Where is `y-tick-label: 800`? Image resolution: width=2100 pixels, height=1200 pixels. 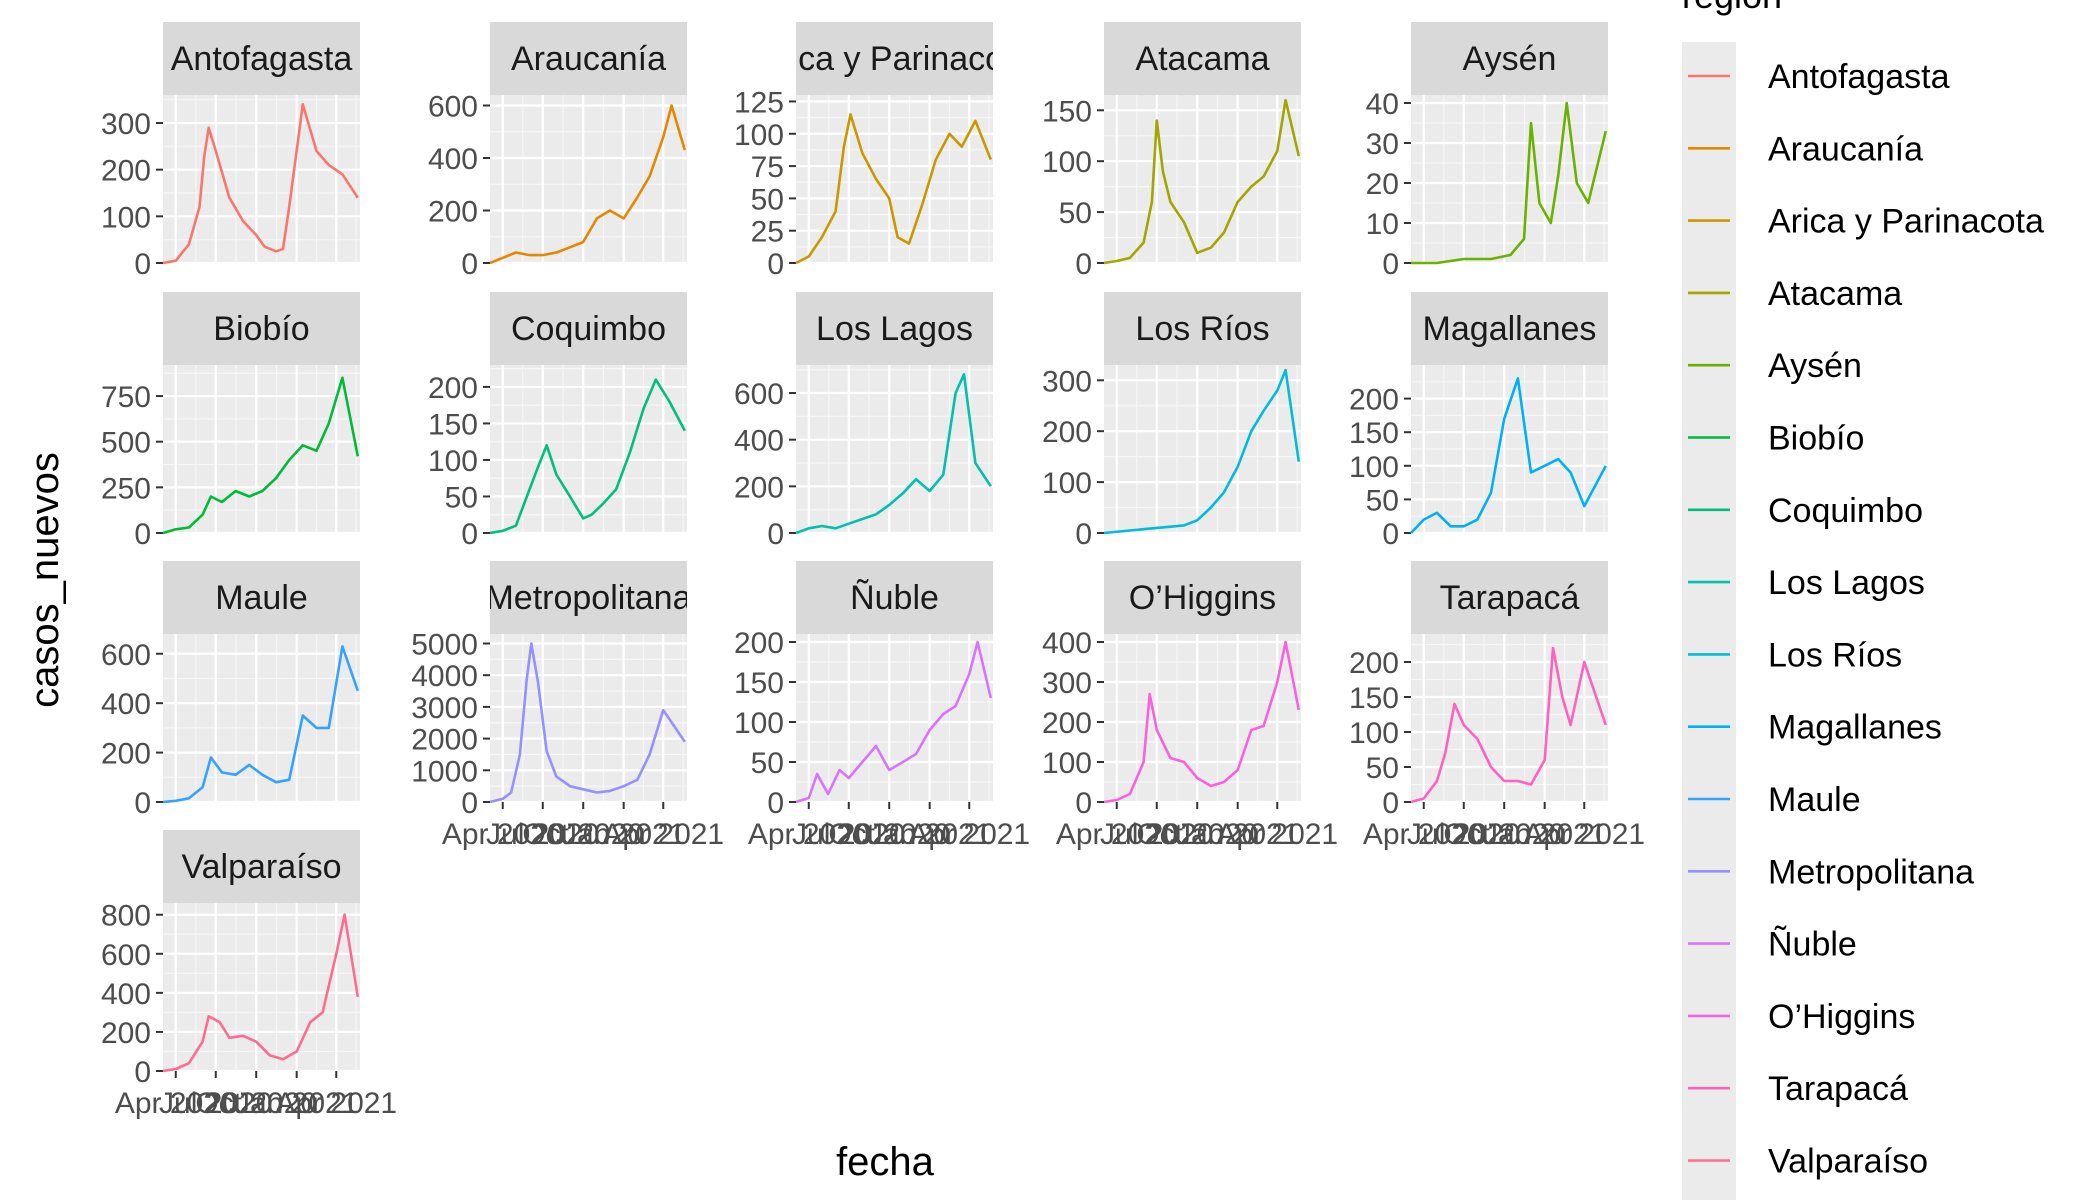
y-tick-label: 800 is located at coordinates (126, 916).